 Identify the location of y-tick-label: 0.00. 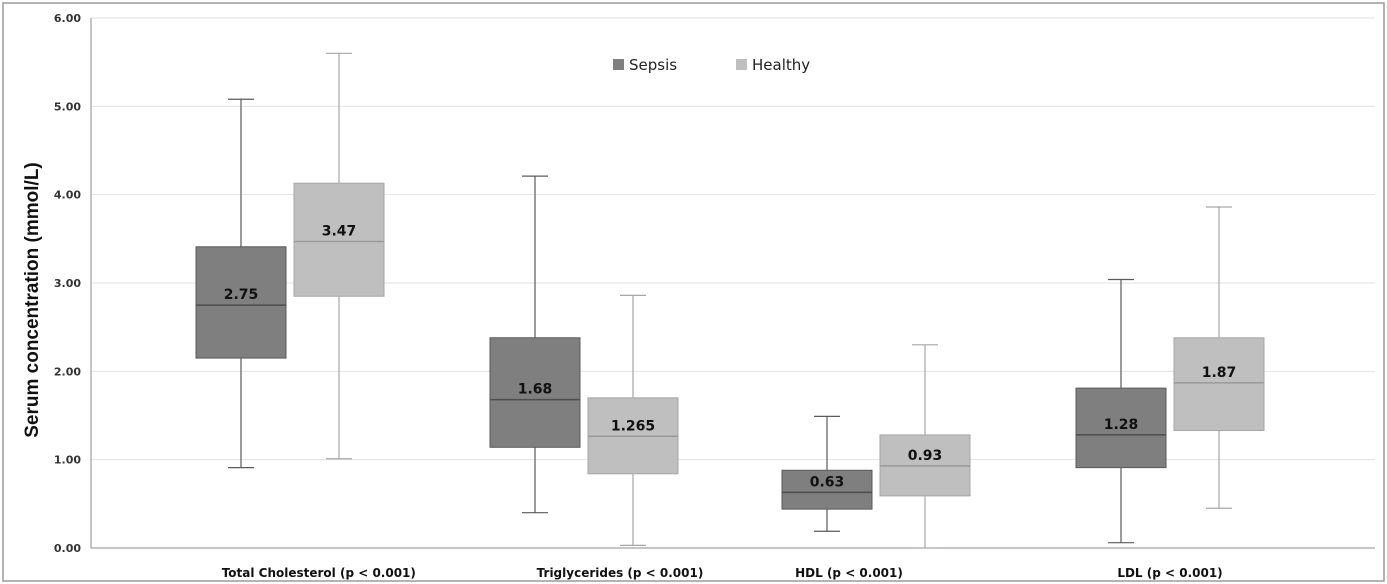
(67, 548).